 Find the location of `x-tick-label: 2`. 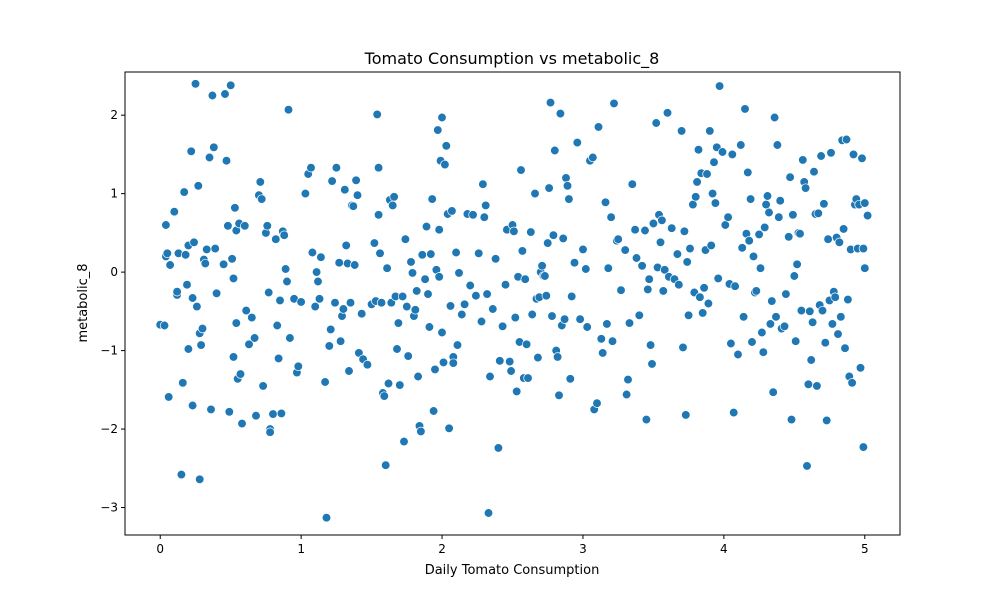

x-tick-label: 2 is located at coordinates (442, 549).